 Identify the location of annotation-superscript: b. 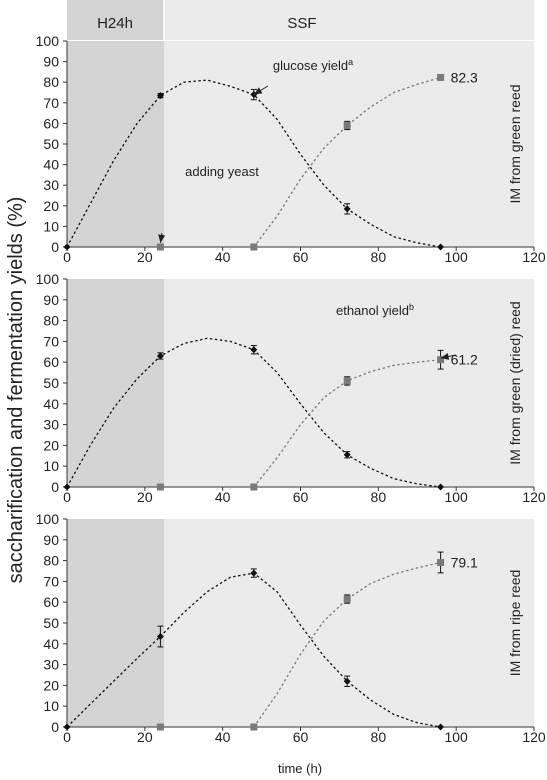
(411, 307).